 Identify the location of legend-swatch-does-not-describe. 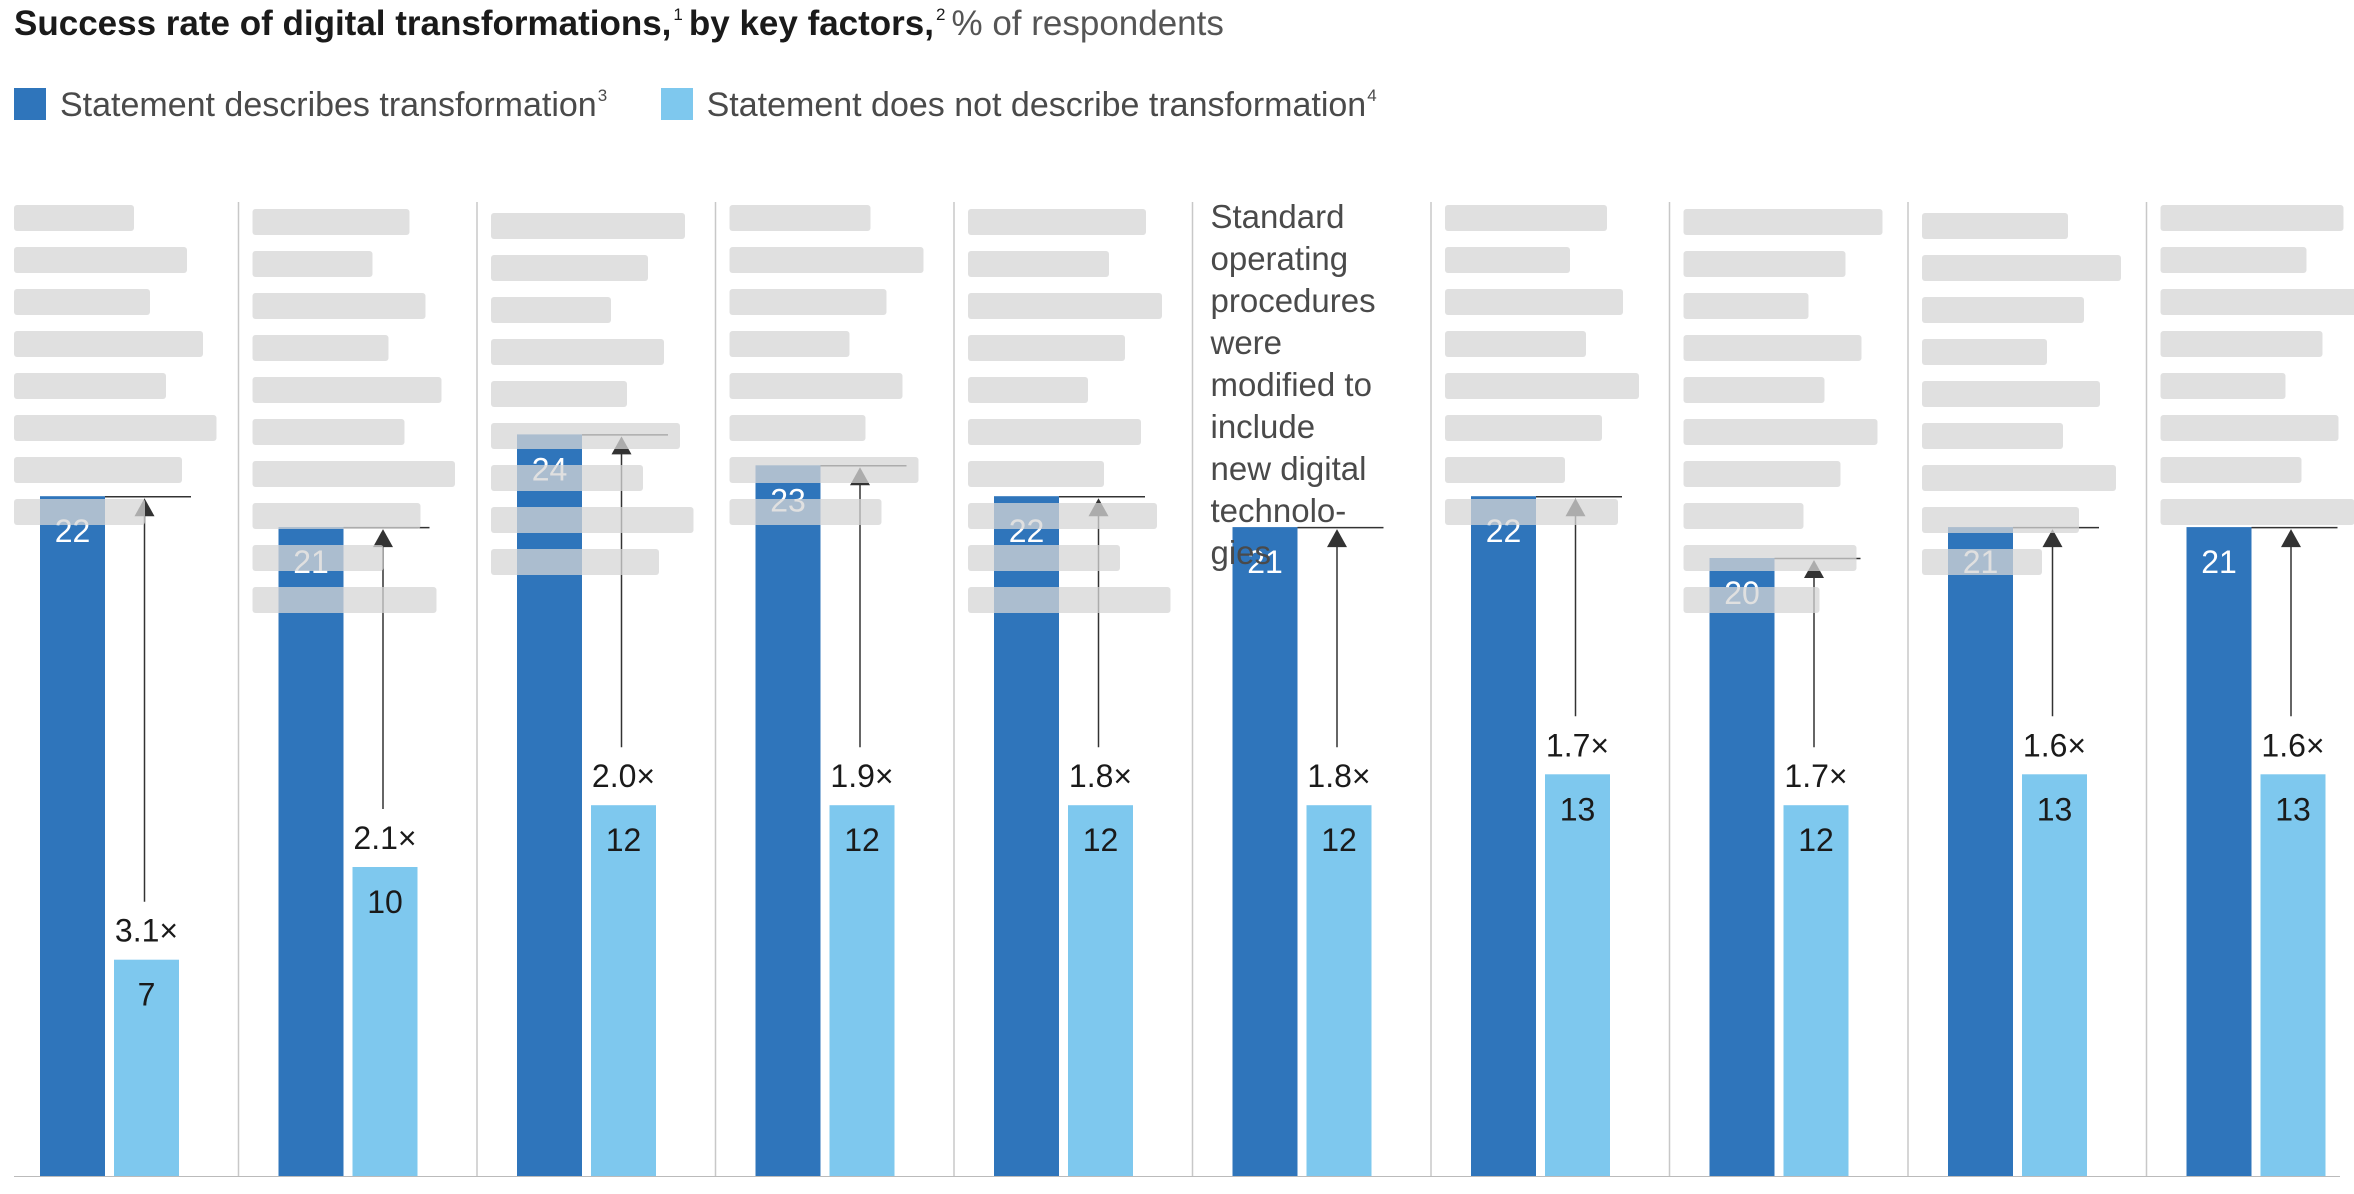
(676, 104).